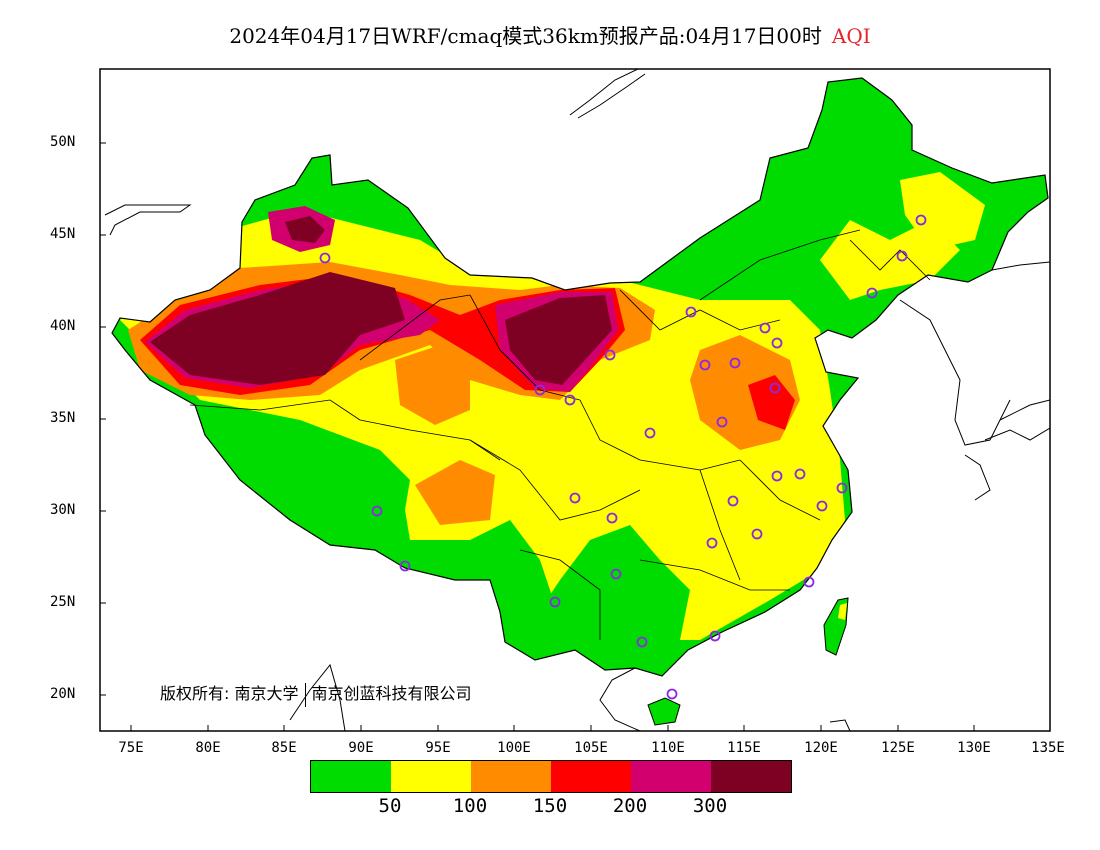  Describe the element at coordinates (591, 748) in the screenshot. I see `x-tick-label: 105E` at that location.